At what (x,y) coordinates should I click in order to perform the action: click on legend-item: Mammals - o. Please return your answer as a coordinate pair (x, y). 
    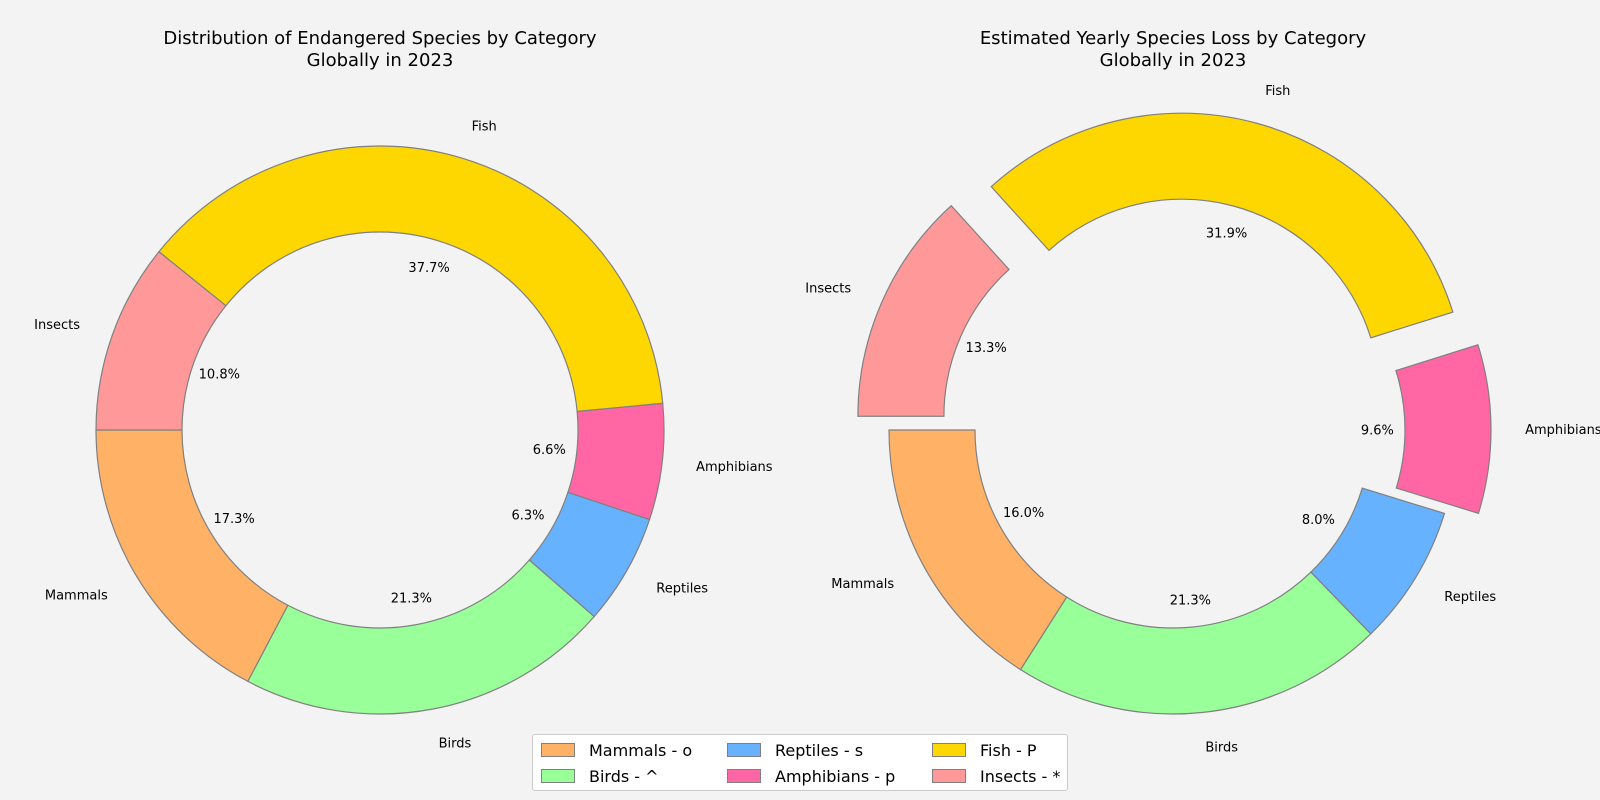
    Looking at the image, I should click on (634, 750).